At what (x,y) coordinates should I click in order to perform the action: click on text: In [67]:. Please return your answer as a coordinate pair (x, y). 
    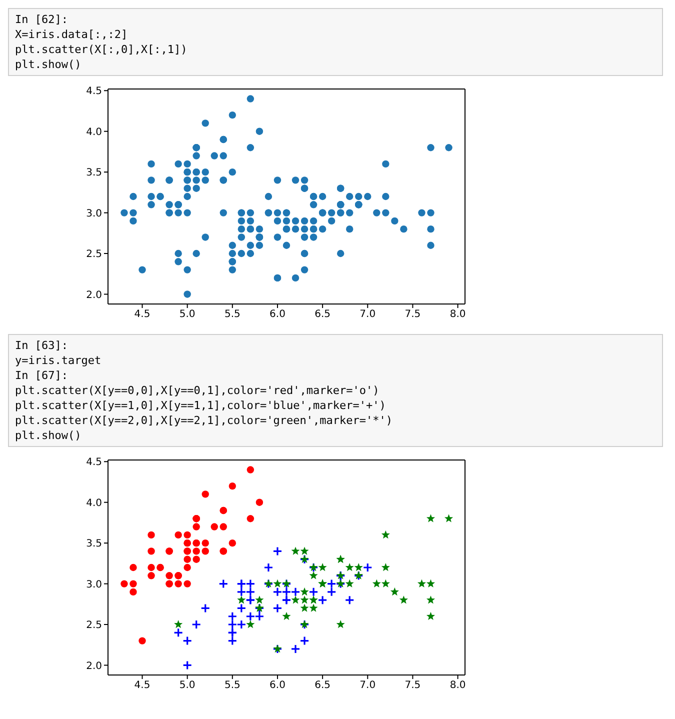
    Looking at the image, I should click on (42, 375).